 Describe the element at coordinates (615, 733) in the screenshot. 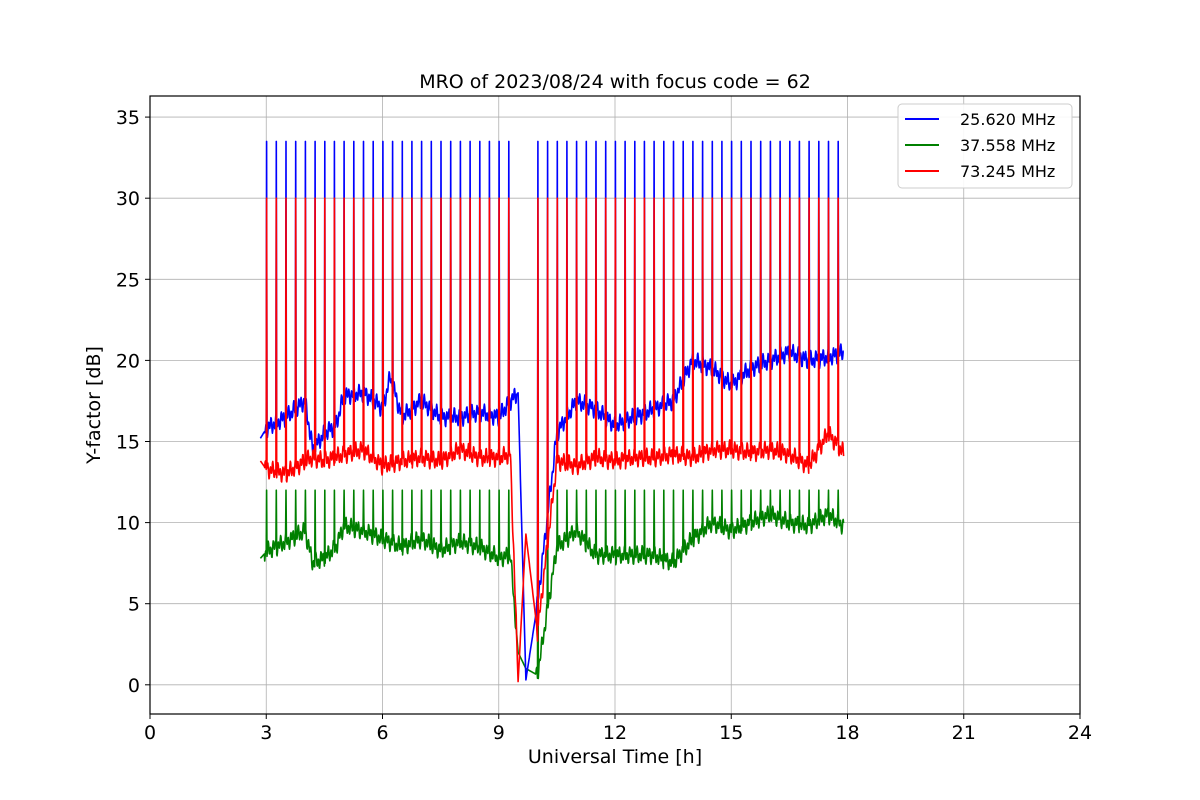

I see `x-tick-label: 12` at that location.